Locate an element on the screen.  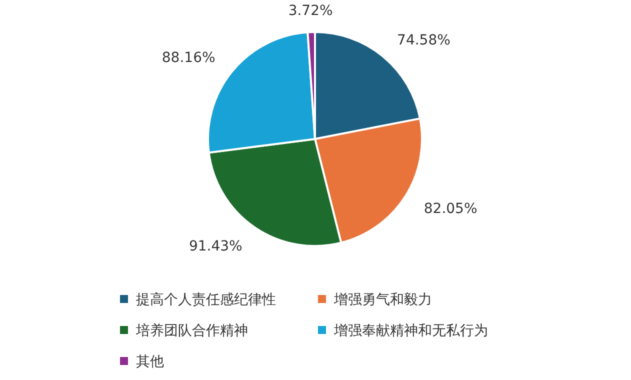
data-label: 82.05% is located at coordinates (451, 209).